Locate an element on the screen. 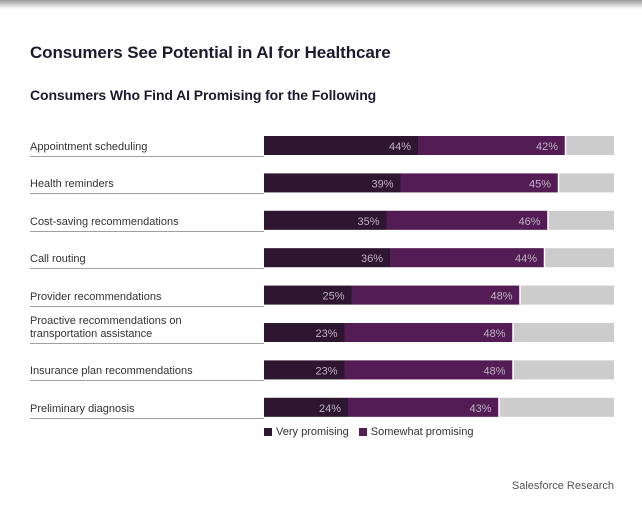 The image size is (642, 519). row-label-line: Call routing is located at coordinates (58, 259).